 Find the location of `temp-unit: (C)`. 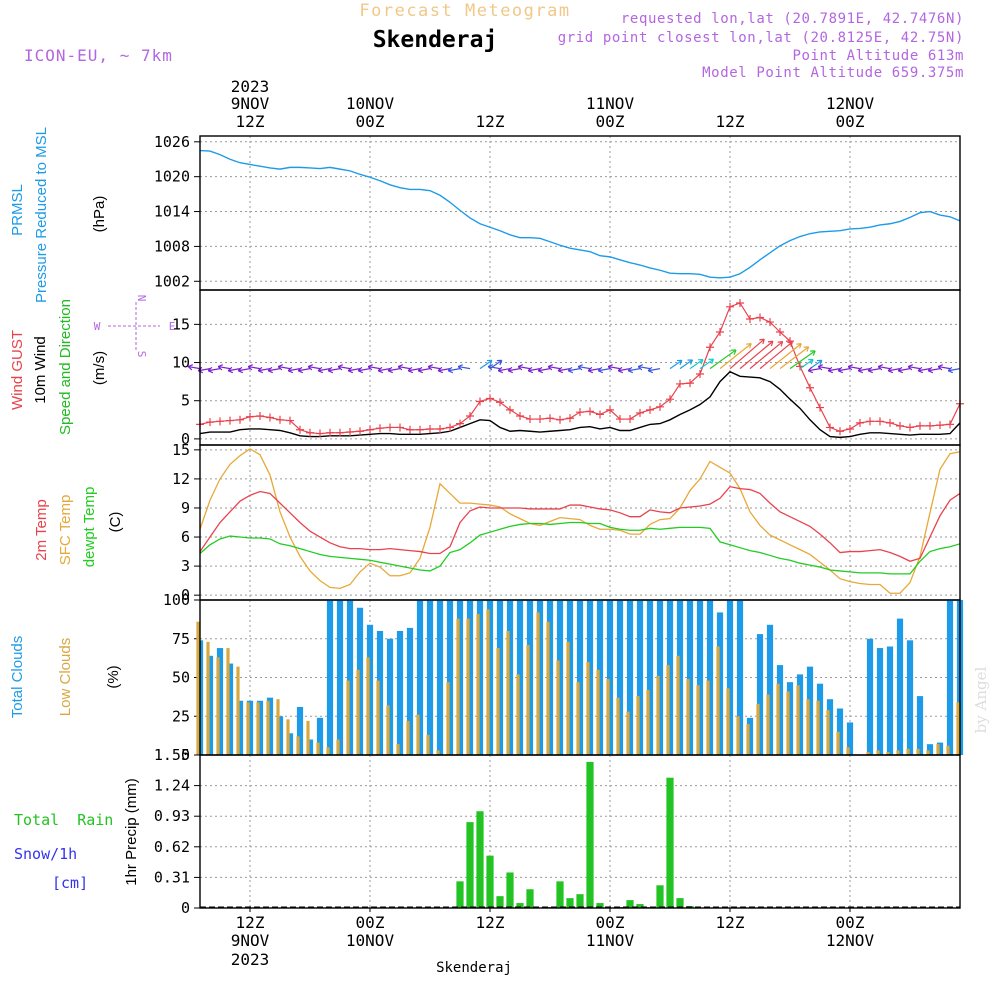

temp-unit: (C) is located at coordinates (115, 522).